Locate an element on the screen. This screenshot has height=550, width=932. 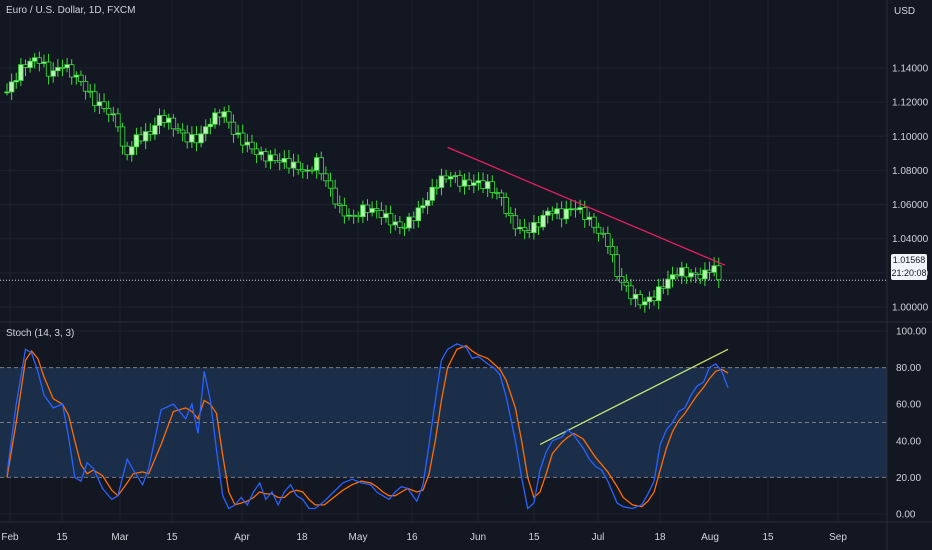
stoch-indicator-title: Stoch (14, 3, 3) is located at coordinates (40, 333).